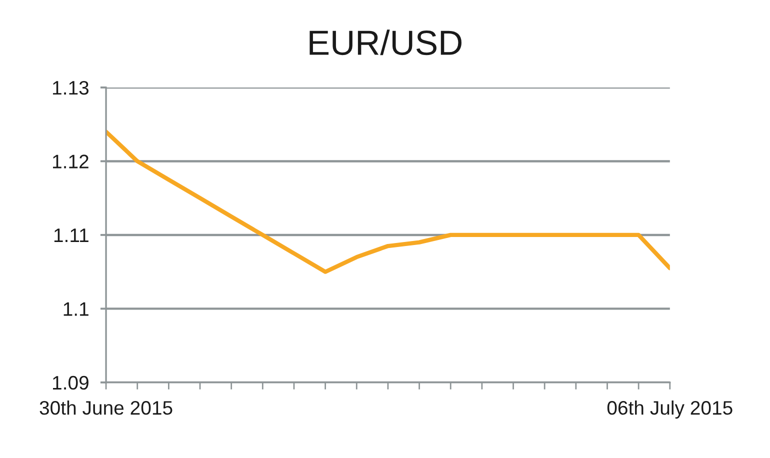 This screenshot has height=458, width=770. I want to click on y-tick-label: 1.1, so click(76, 309).